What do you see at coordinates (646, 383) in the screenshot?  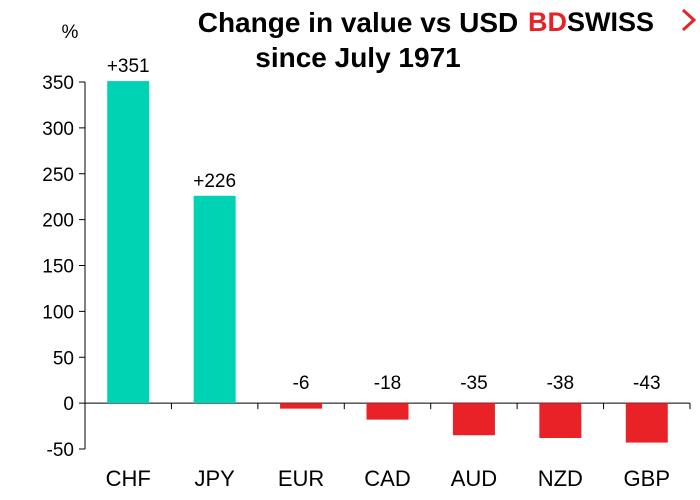 I see `data-label-gbp: -43` at bounding box center [646, 383].